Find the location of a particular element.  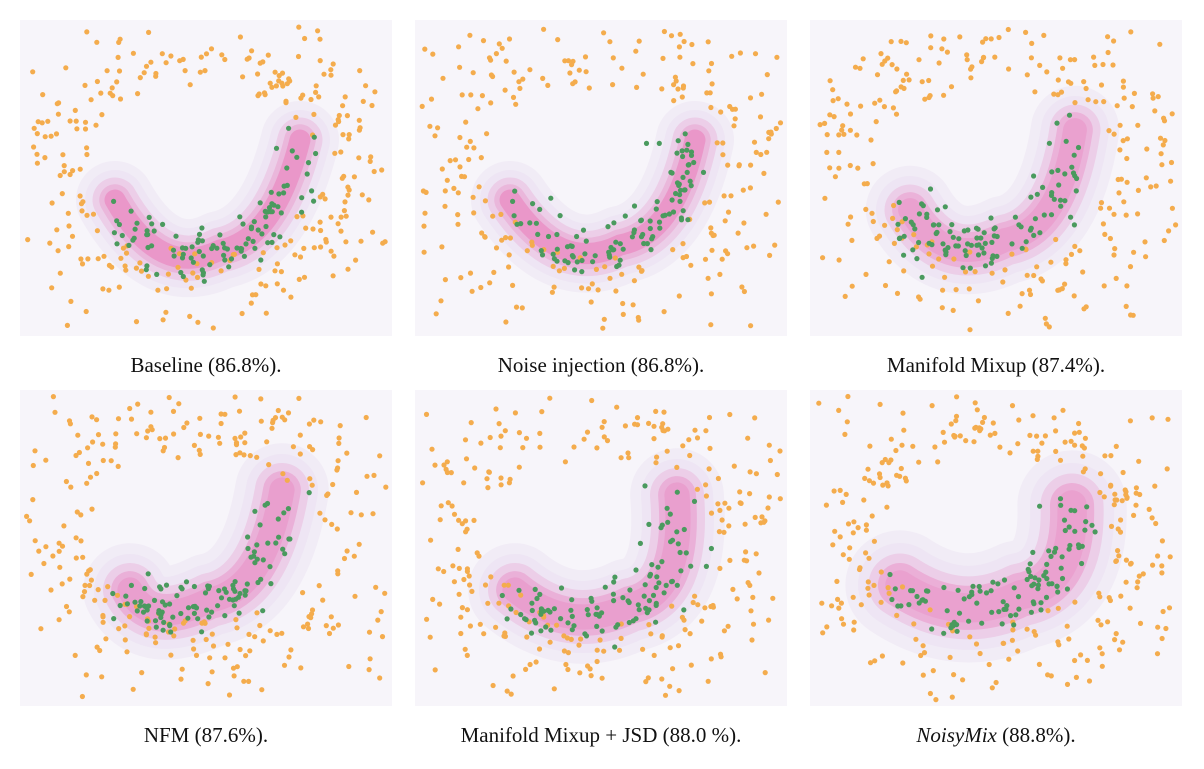

panel-caption: NFM (87.6%). is located at coordinates (206, 735).